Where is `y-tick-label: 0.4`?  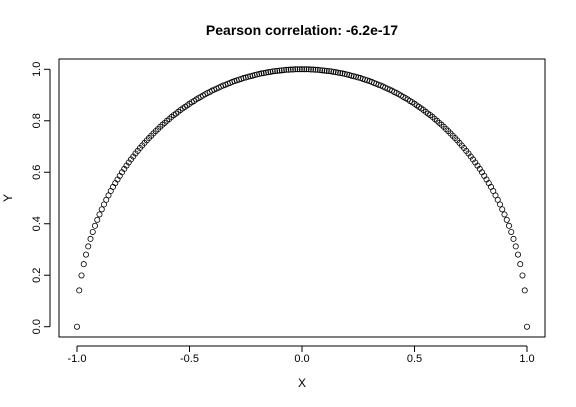 y-tick-label: 0.4 is located at coordinates (37, 223).